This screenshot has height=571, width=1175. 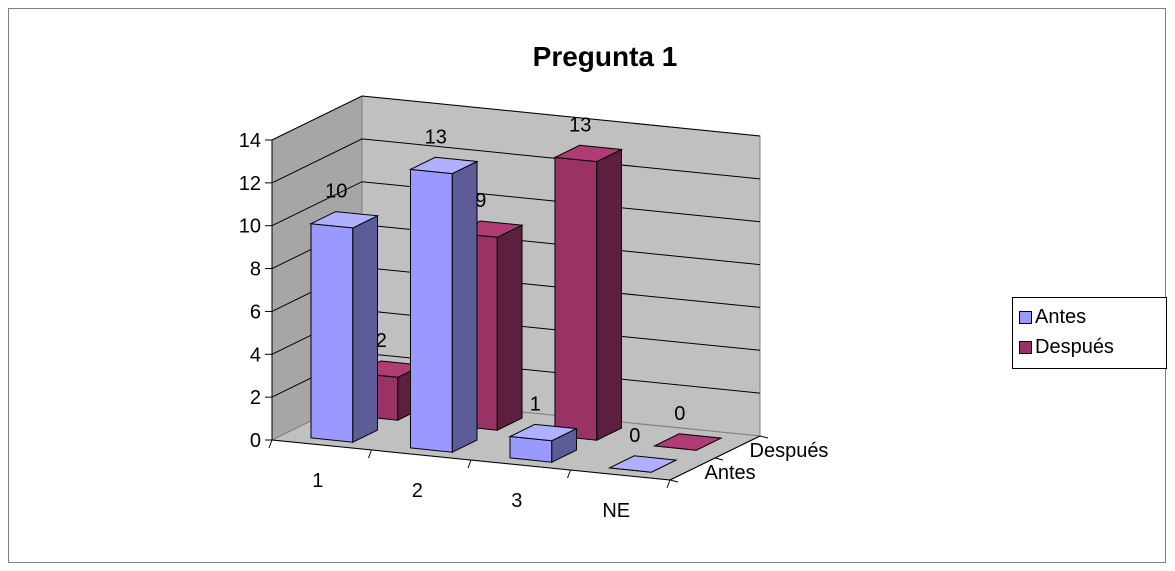 I want to click on x-tick-label: 2, so click(x=417, y=491).